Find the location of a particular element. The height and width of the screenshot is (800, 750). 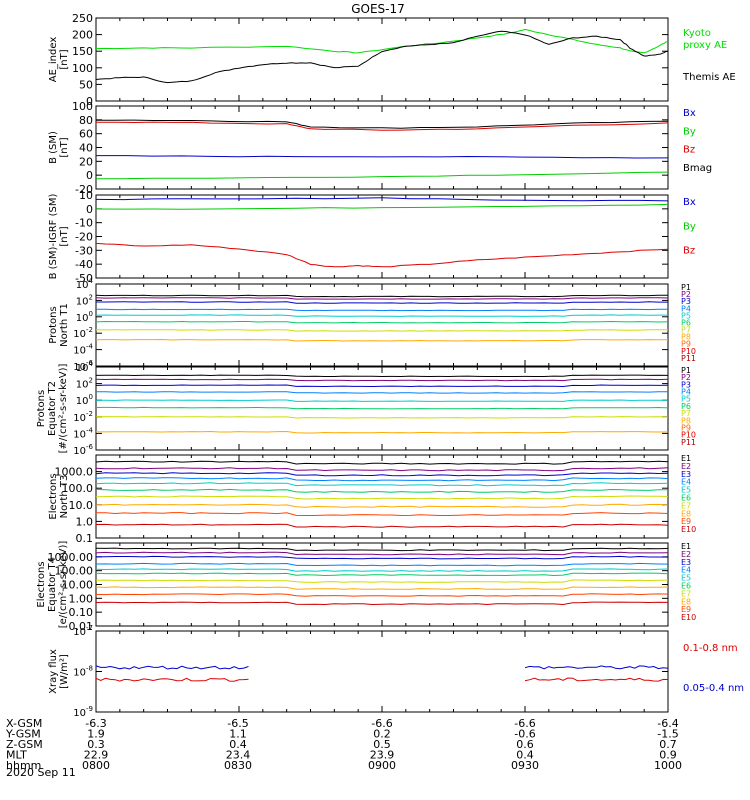

y-axis-label: B (SM) is located at coordinates (53, 147).